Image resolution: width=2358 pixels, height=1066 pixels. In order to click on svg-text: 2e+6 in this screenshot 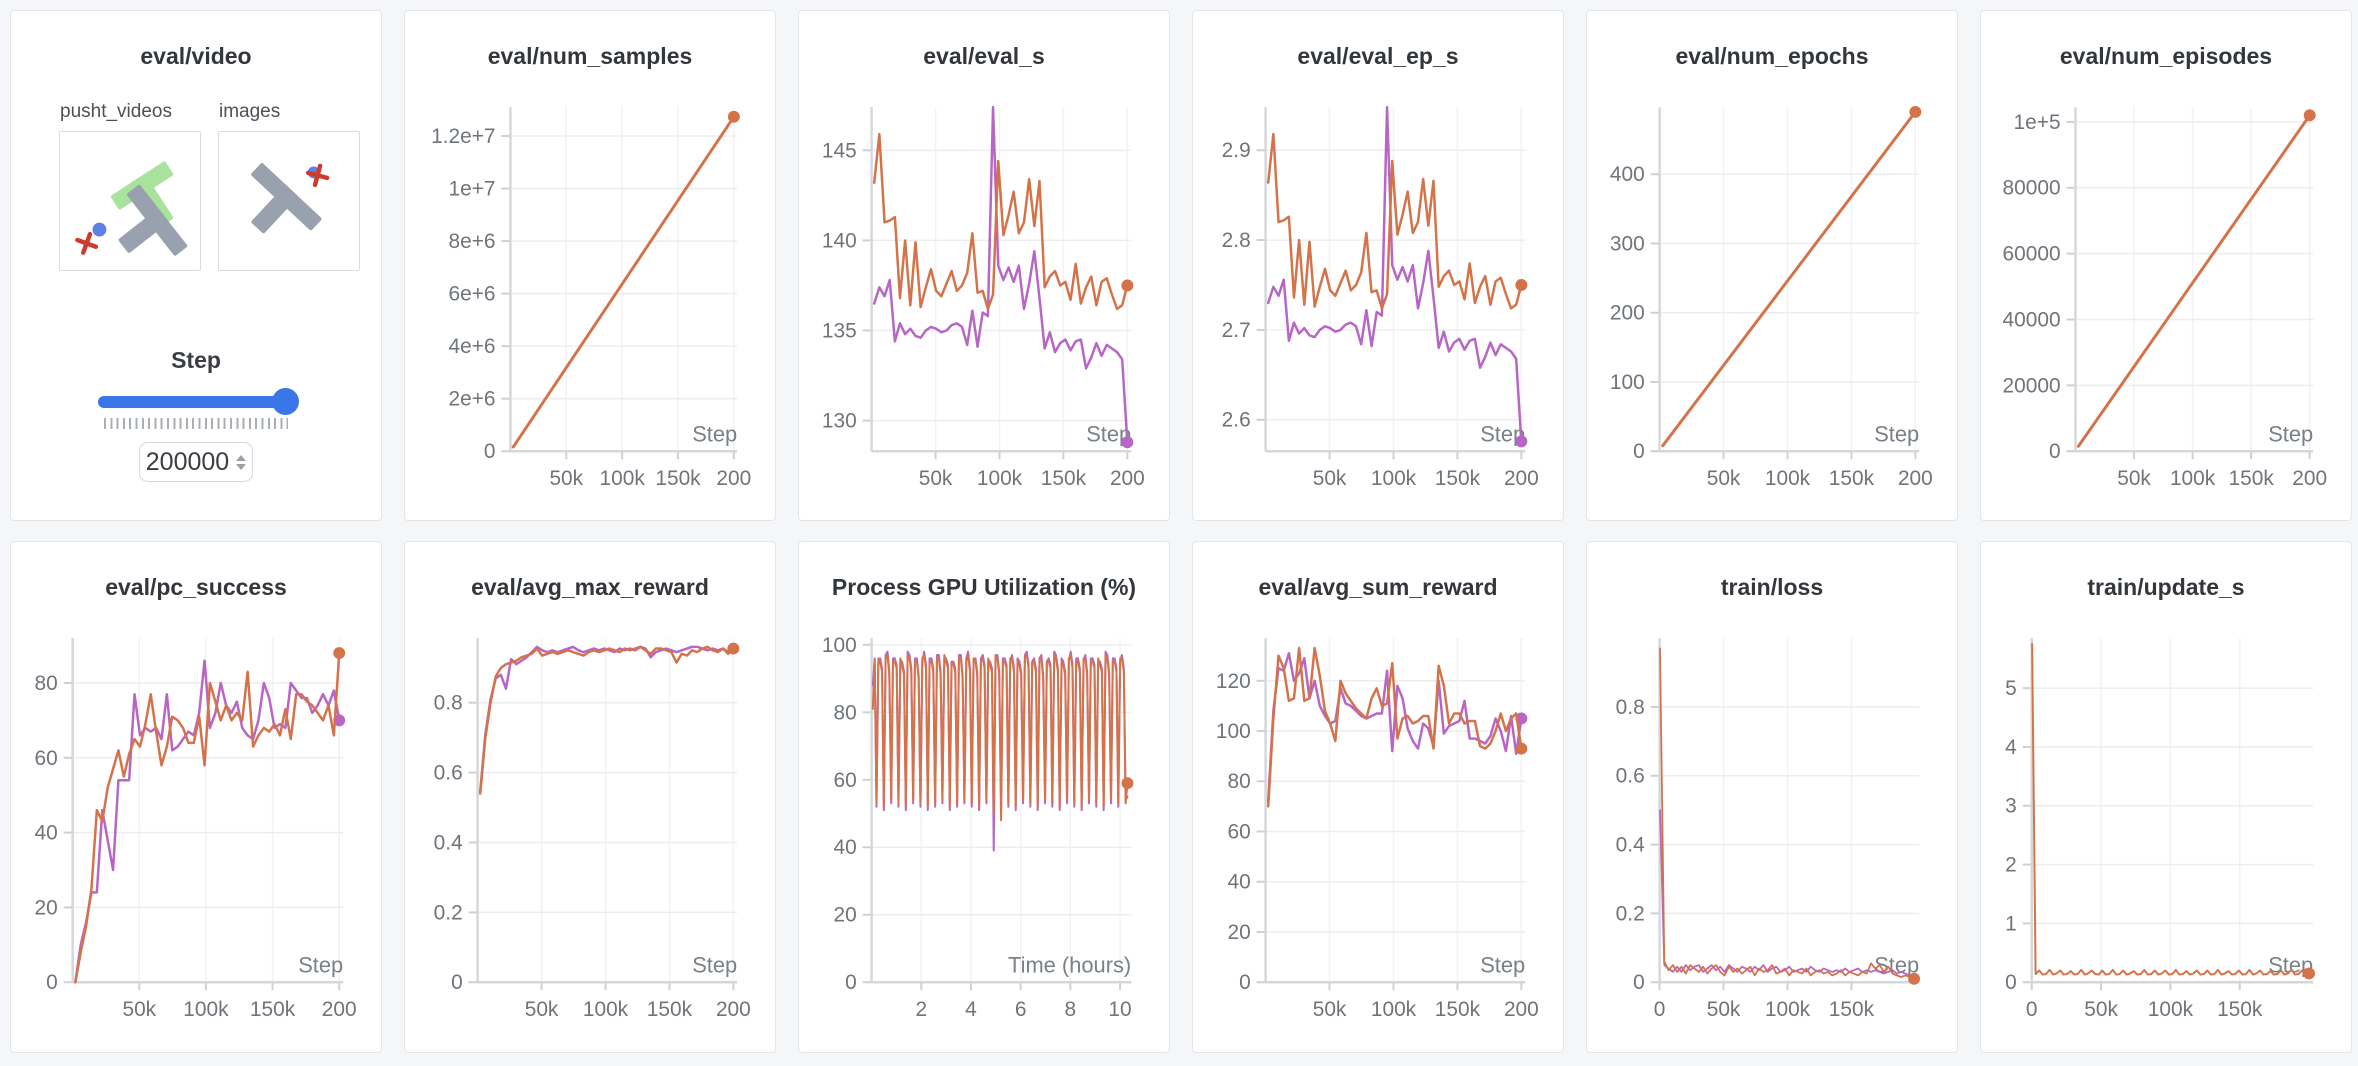, I will do `click(471, 399)`.